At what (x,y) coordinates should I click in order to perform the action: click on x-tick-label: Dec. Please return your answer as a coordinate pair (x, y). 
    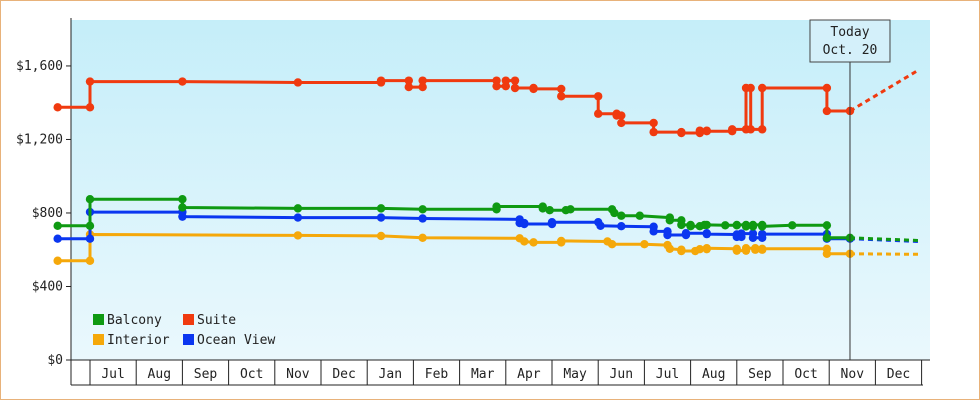
    Looking at the image, I should click on (343, 374).